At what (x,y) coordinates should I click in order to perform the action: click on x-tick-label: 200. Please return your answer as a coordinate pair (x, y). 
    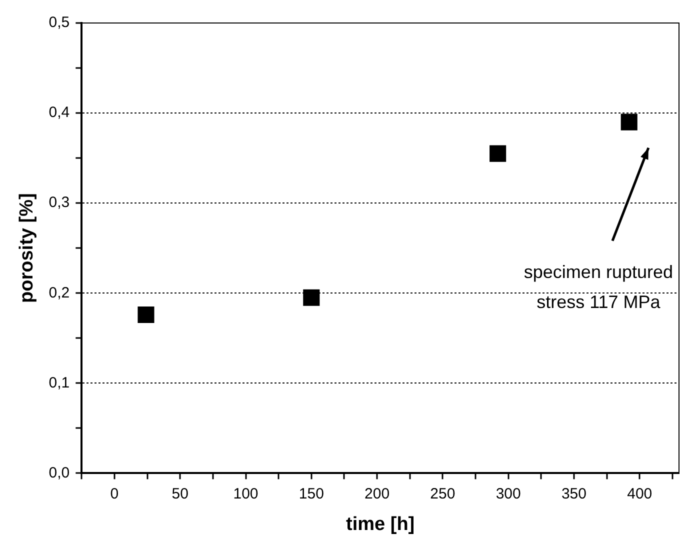
    Looking at the image, I should click on (377, 493).